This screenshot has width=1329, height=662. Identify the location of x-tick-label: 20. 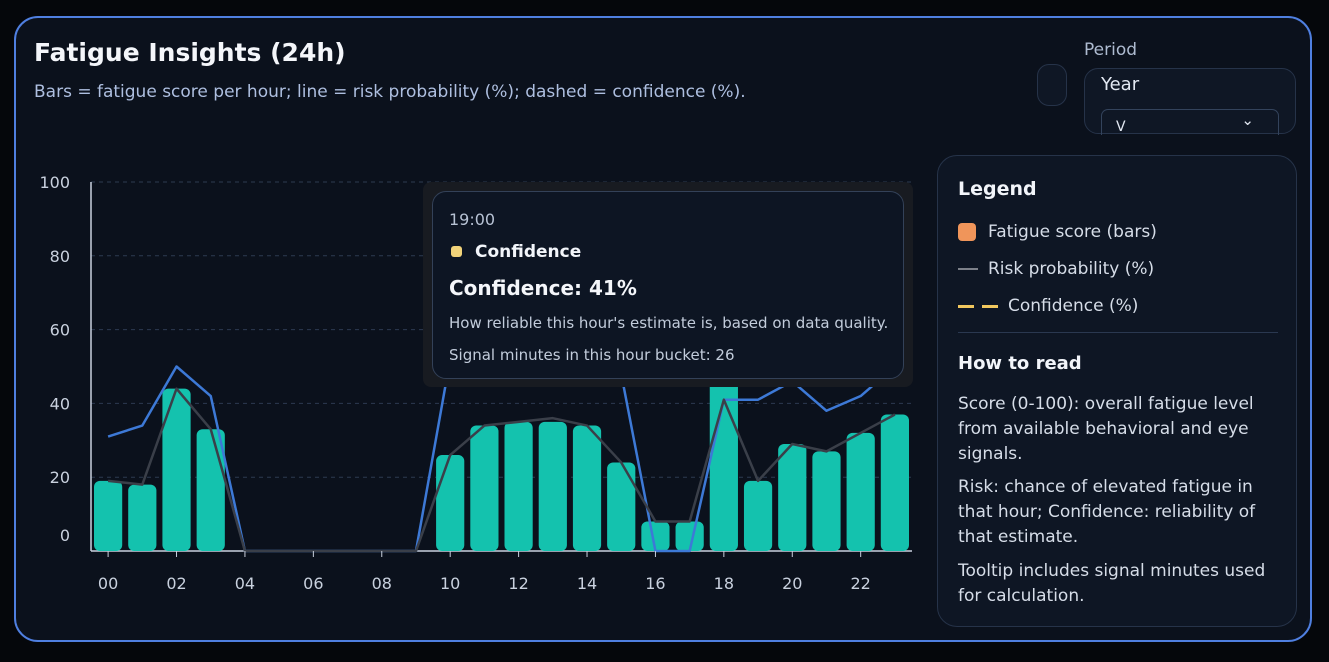
(792, 583).